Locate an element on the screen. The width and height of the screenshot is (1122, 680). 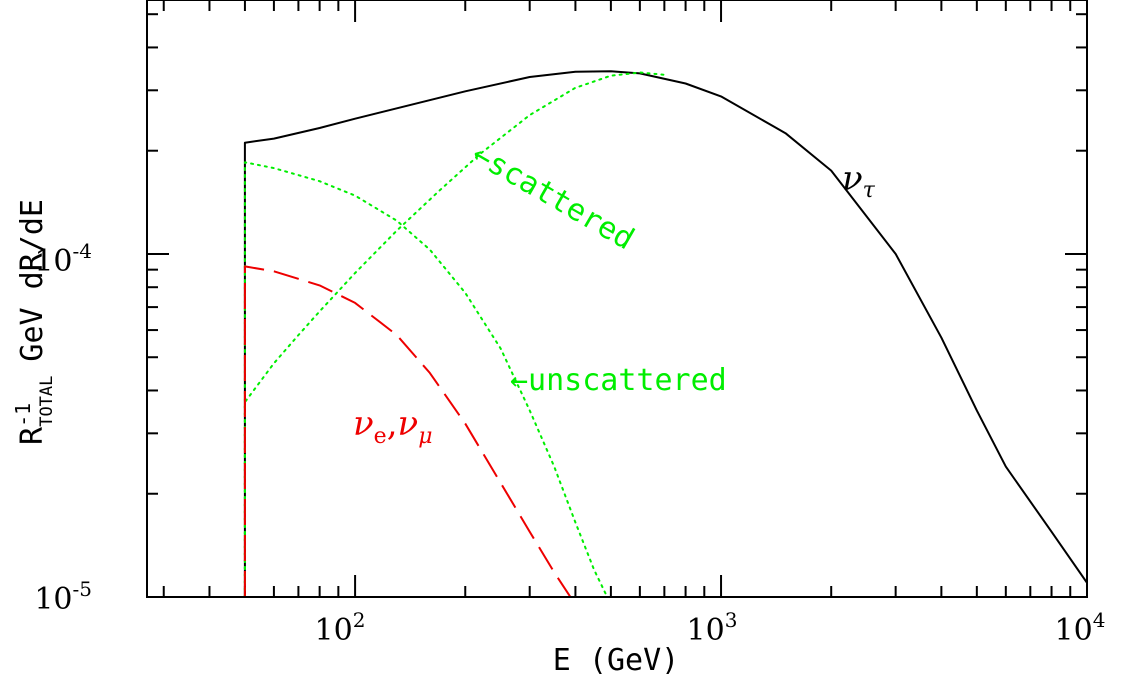
x-tick-label: 10³ is located at coordinates (712, 628).